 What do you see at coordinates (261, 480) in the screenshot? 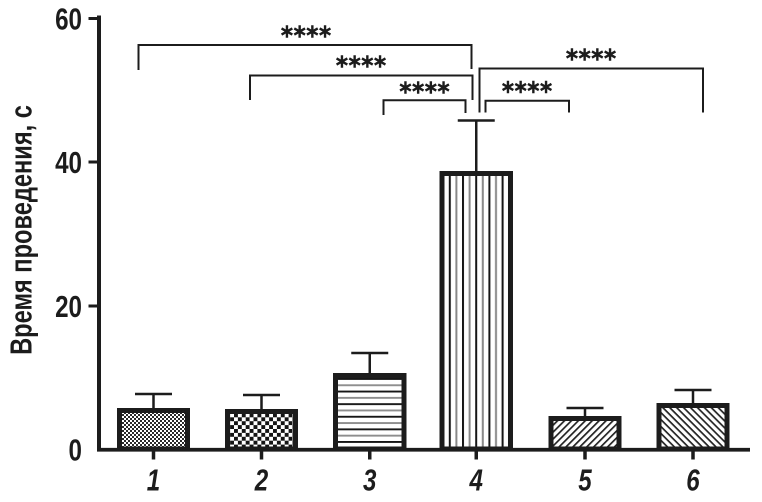
I see `svg-text: 2` at bounding box center [261, 480].